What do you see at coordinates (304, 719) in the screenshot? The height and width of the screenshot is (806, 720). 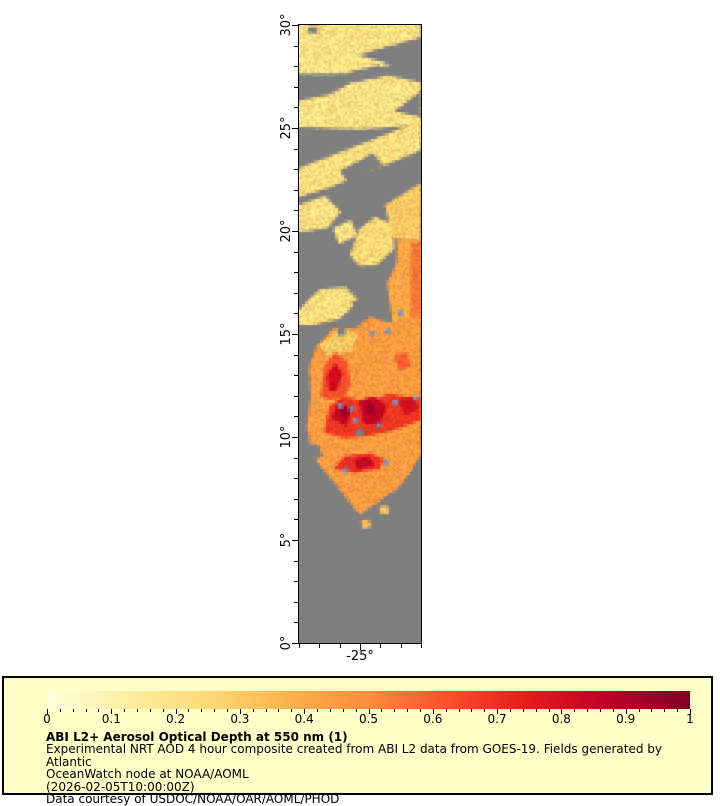 I see `colorbar-tick-label: 0.4` at bounding box center [304, 719].